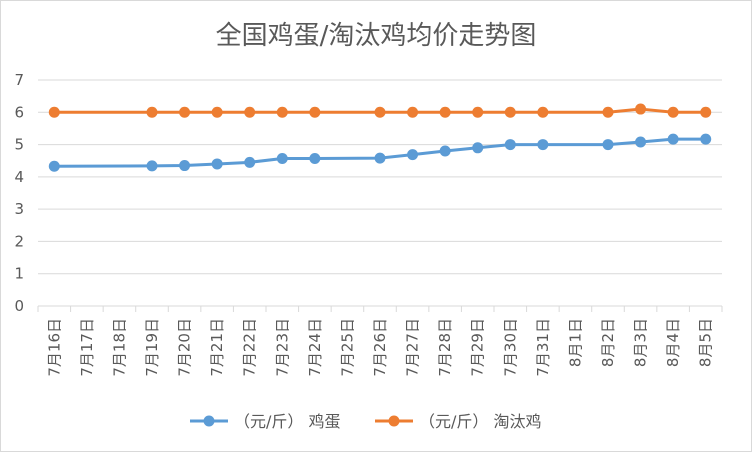  What do you see at coordinates (287, 421) in the screenshot?
I see `legend-label: （元/斤） 鸡蛋` at bounding box center [287, 421].